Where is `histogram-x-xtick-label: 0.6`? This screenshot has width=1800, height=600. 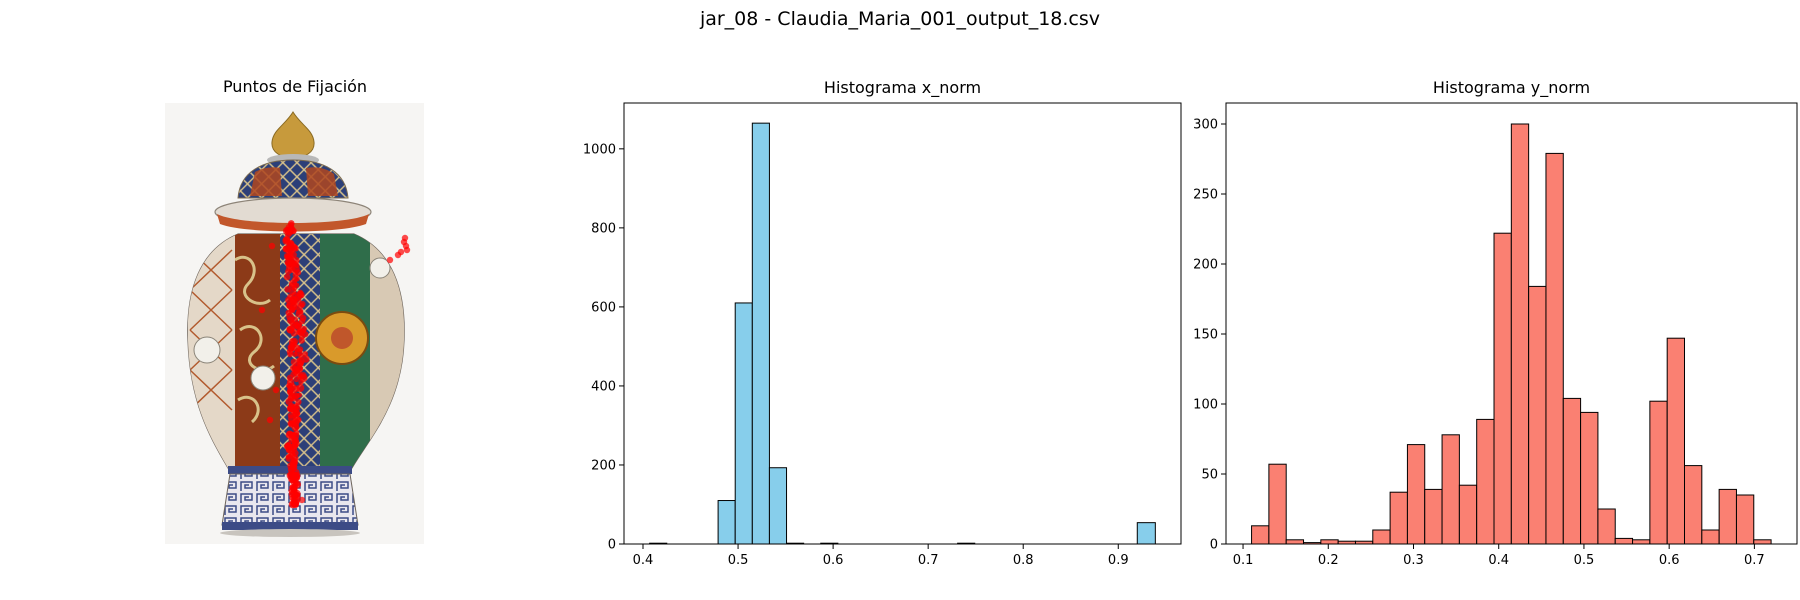
histogram-x-xtick-label: 0.6 is located at coordinates (833, 560).